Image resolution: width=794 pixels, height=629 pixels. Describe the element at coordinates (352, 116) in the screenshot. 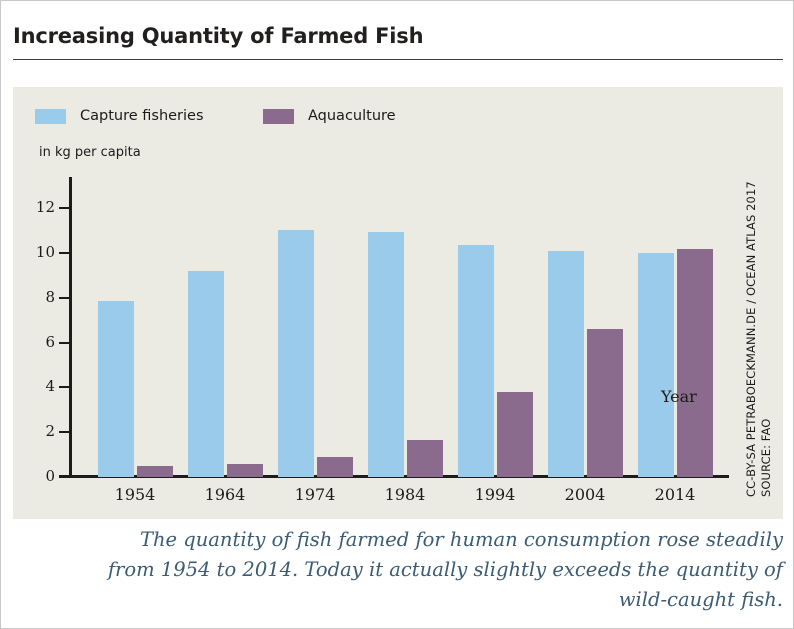

I see `legend-label: Aquaculture` at that location.